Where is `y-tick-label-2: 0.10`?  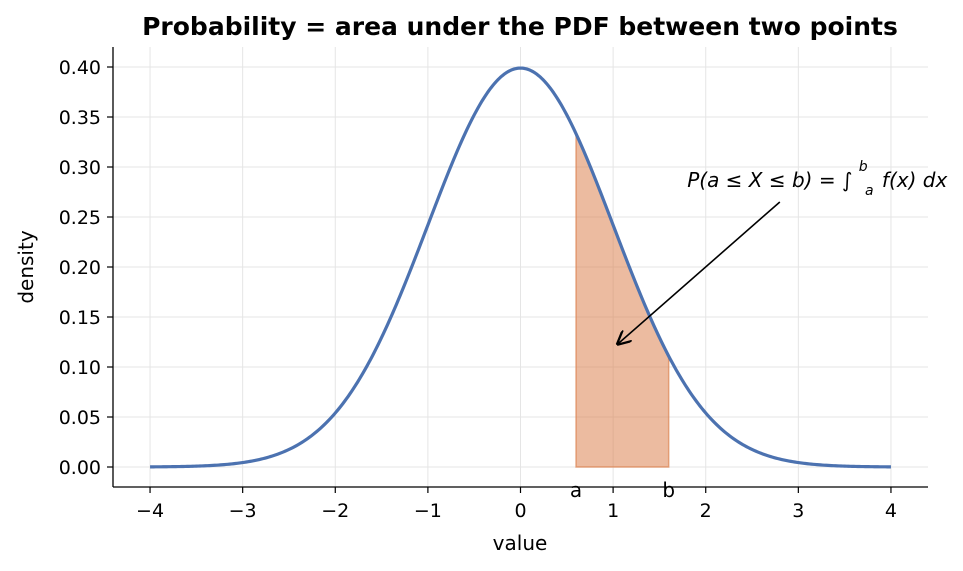
y-tick-label-2: 0.10 is located at coordinates (80, 368).